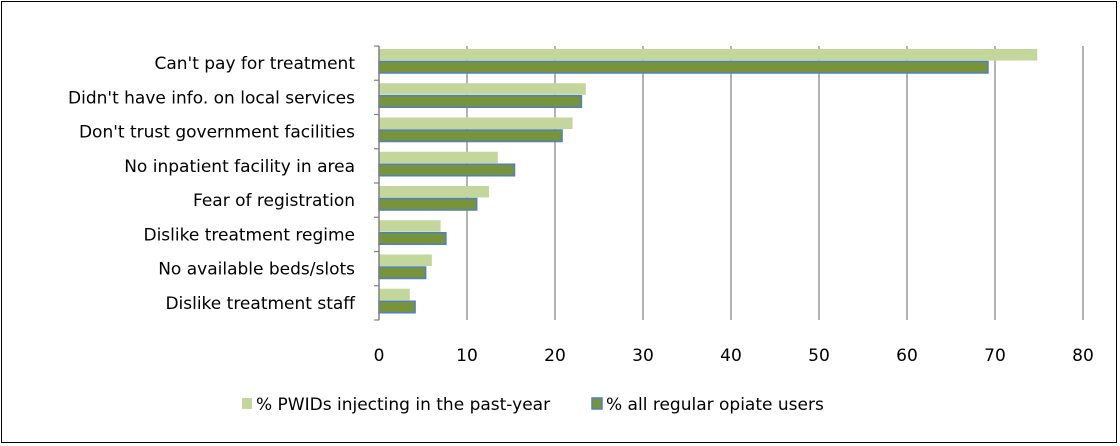 This screenshot has height=446, width=1120. Describe the element at coordinates (249, 235) in the screenshot. I see `category-label: Dislike treatment regime` at that location.